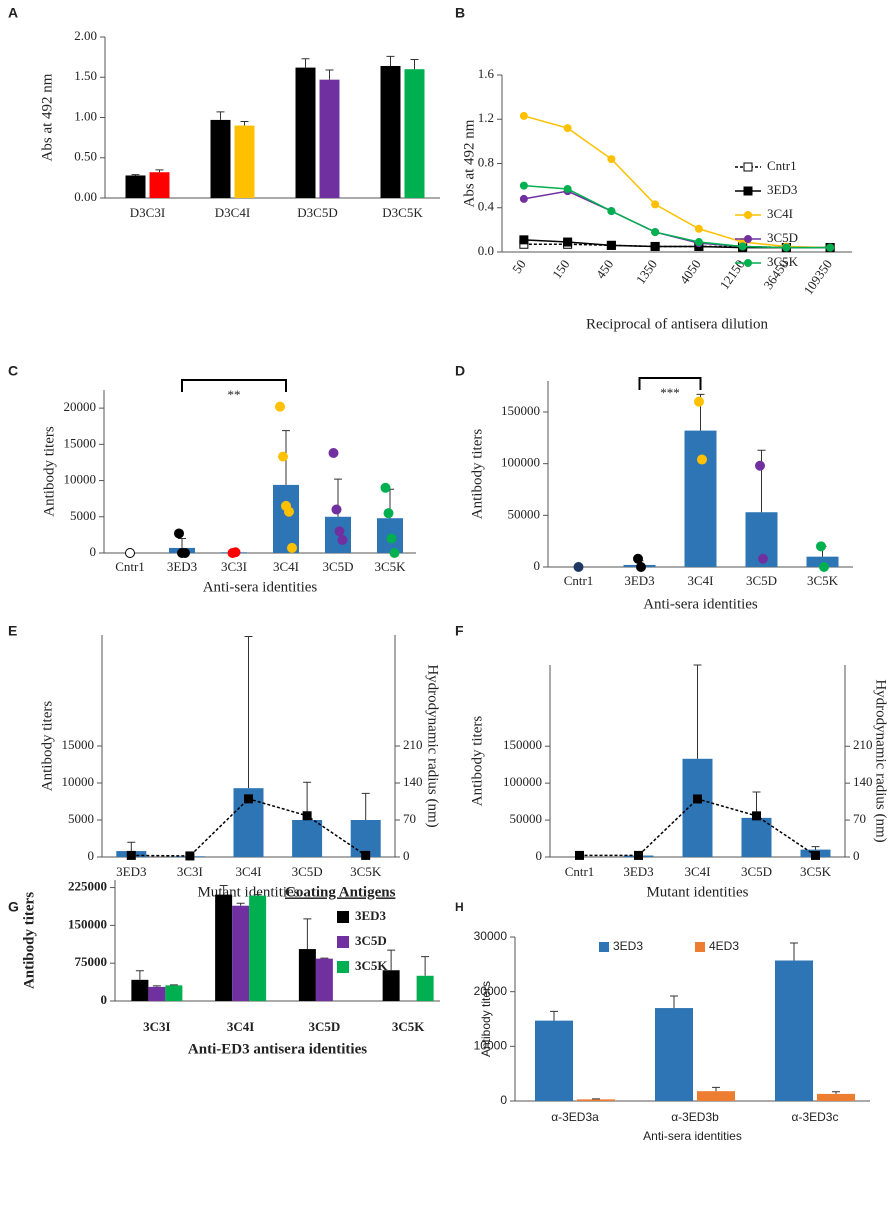 The height and width of the screenshot is (1211, 892). What do you see at coordinates (604, 269) in the screenshot?
I see `x-tick-label: 450` at bounding box center [604, 269].